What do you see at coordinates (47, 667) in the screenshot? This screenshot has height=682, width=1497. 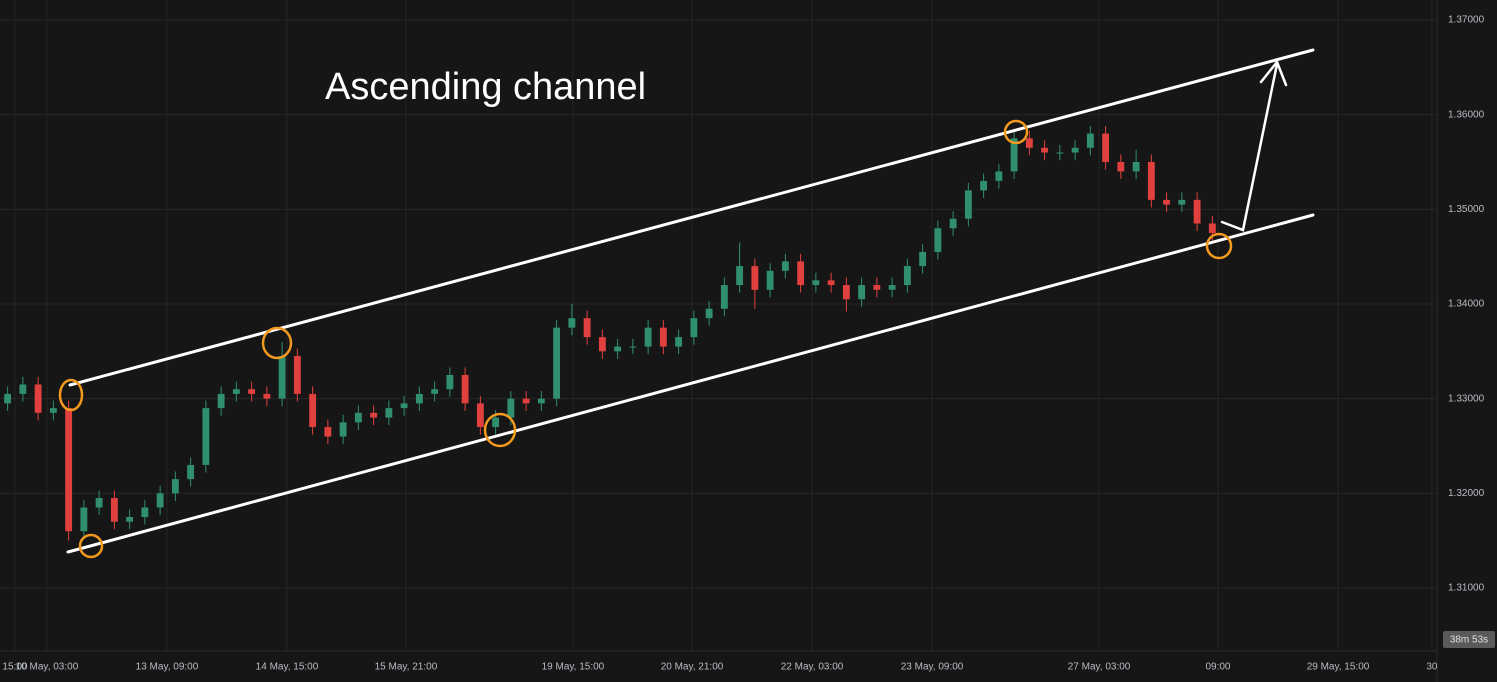 I see `x-tick-label: 10 May, 03:00` at bounding box center [47, 667].